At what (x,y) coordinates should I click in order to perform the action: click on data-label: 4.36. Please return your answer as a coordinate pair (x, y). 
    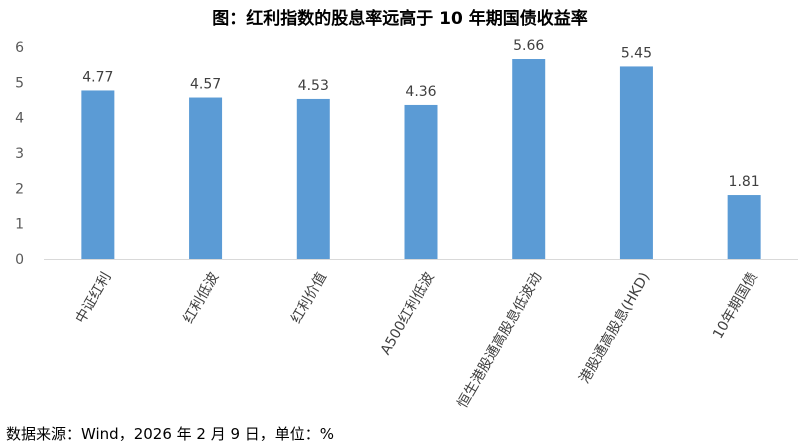
    Looking at the image, I should click on (420, 92).